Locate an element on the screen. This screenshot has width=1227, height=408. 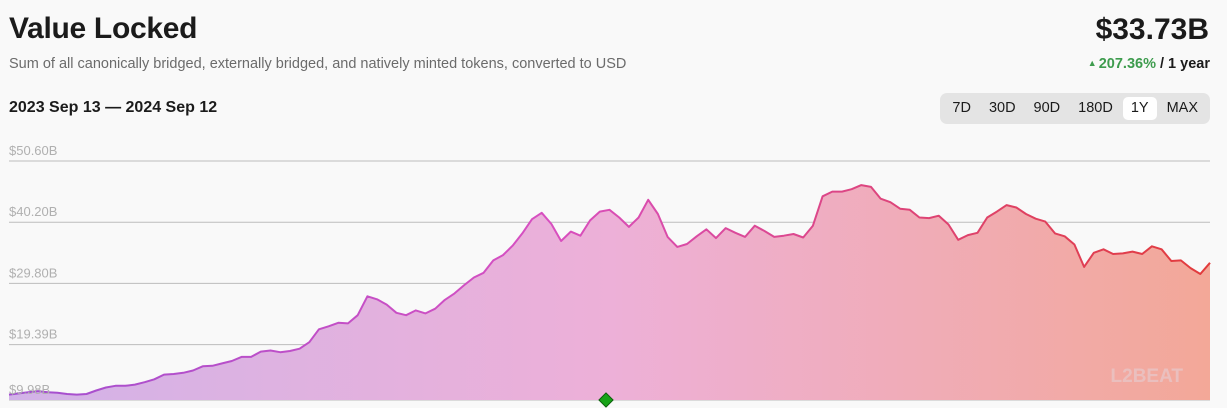
range-handle-marker is located at coordinates (606, 400).